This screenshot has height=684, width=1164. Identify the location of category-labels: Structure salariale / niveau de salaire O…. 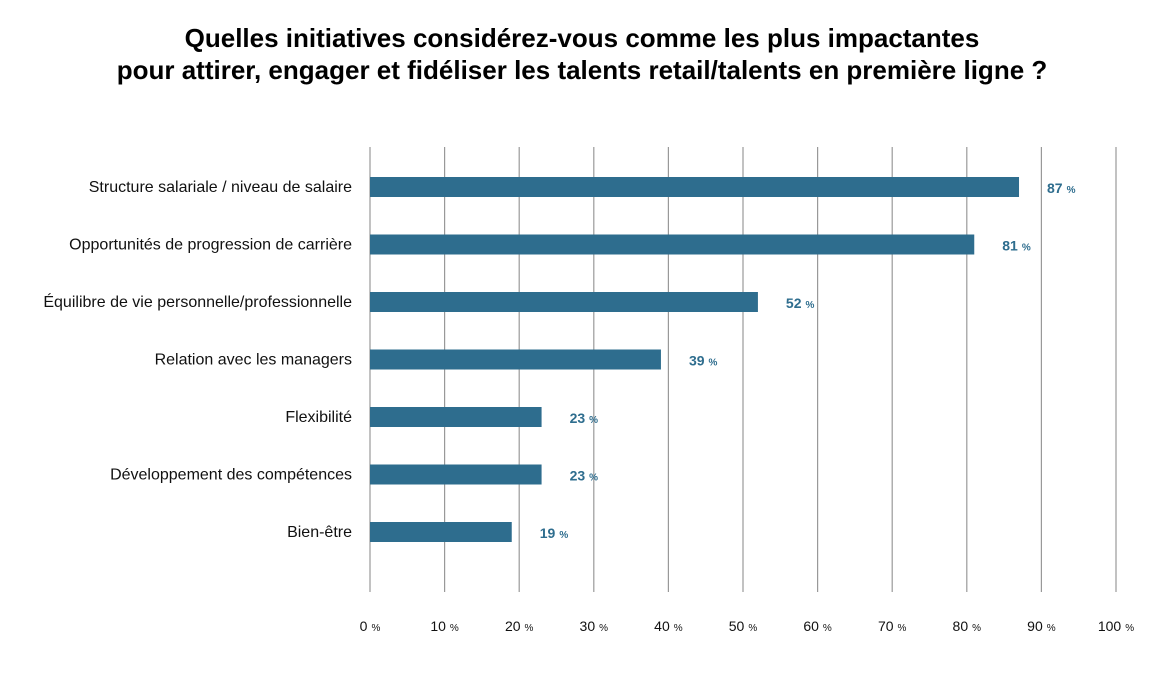
(197, 360).